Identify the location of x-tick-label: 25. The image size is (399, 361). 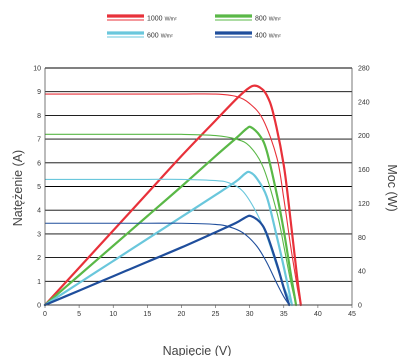
(216, 314).